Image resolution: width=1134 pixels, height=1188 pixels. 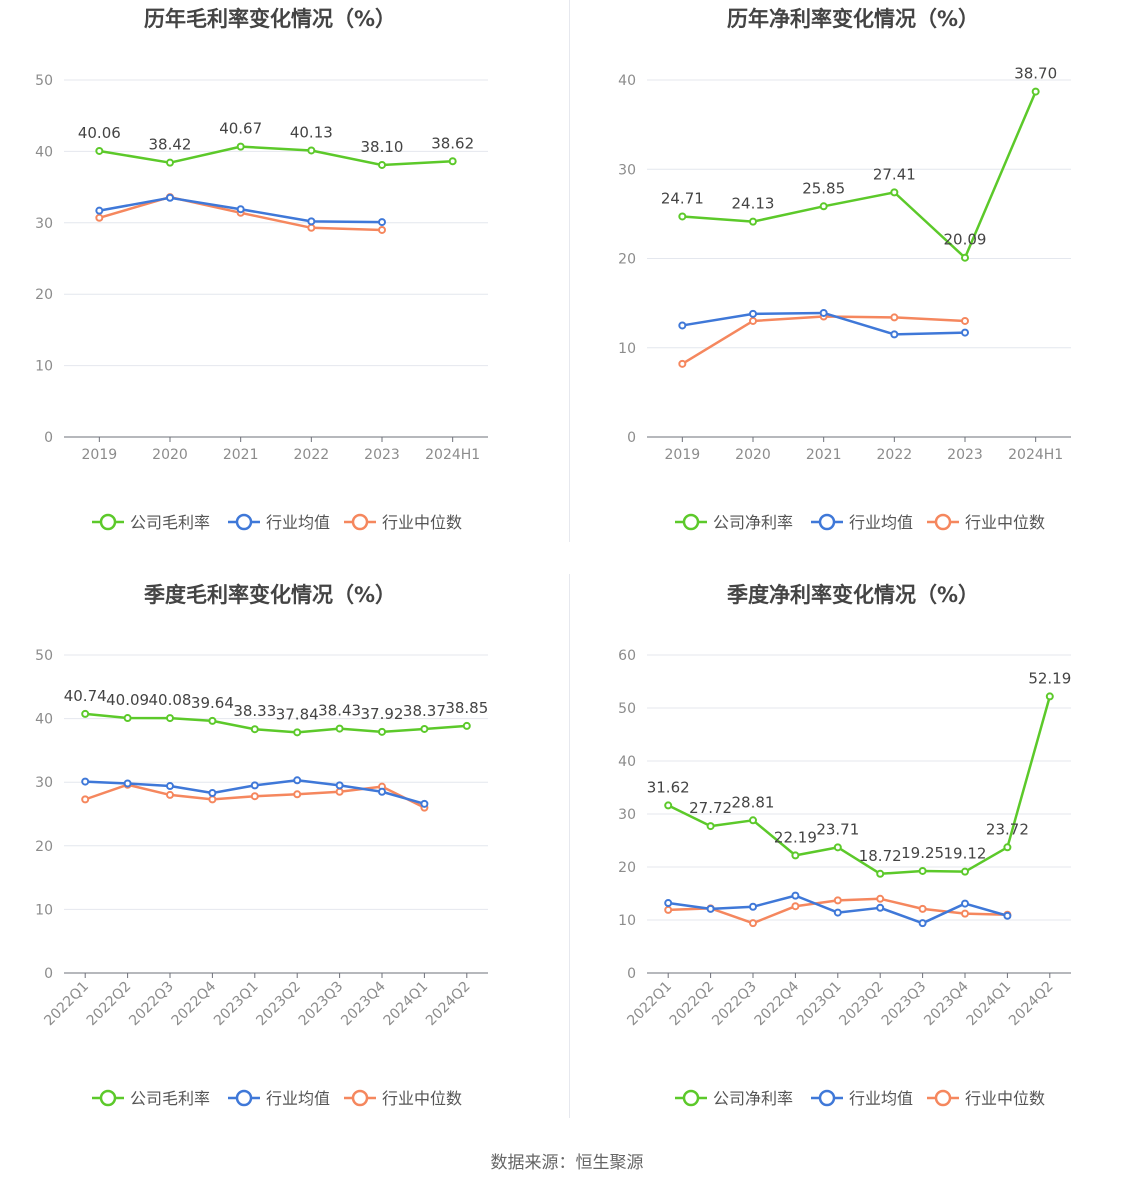 I want to click on data-label: 31.62, so click(x=668, y=787).